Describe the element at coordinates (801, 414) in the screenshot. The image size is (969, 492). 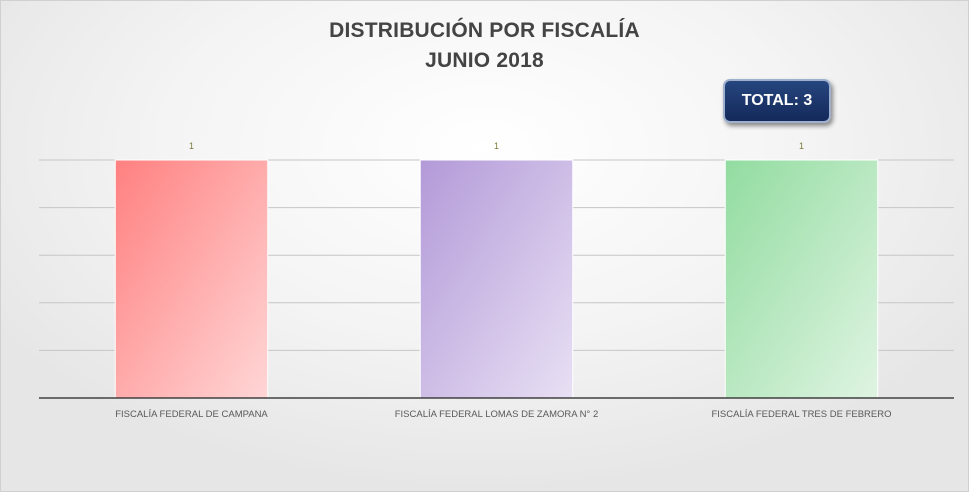
I see `category-label-3: FISCALÍA FEDERAL TRES DE FEBRERO` at that location.